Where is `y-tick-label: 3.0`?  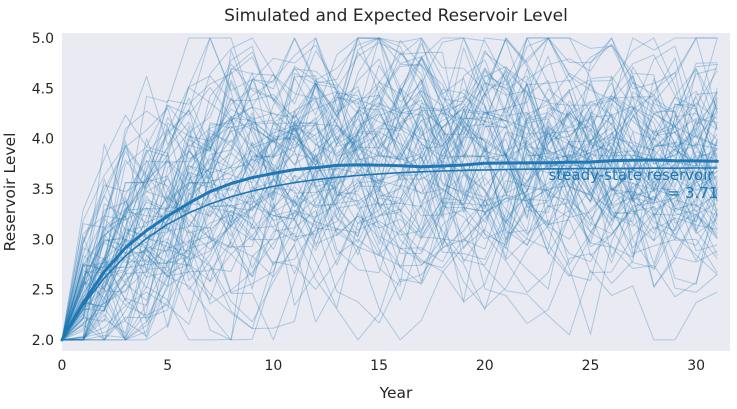
y-tick-label: 3.0 is located at coordinates (43, 240).